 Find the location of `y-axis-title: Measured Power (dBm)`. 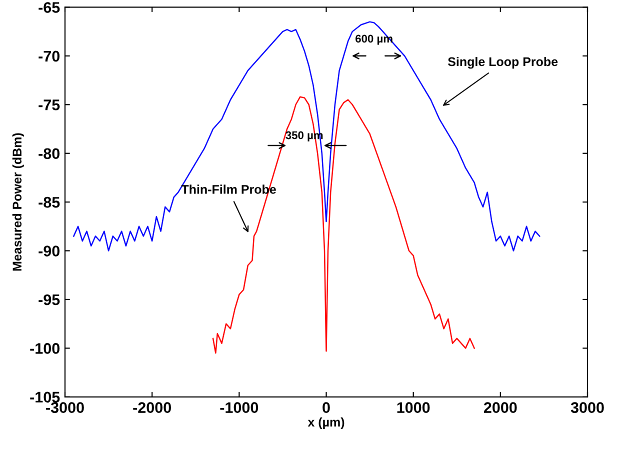

y-axis-title: Measured Power (dBm) is located at coordinates (18, 202).